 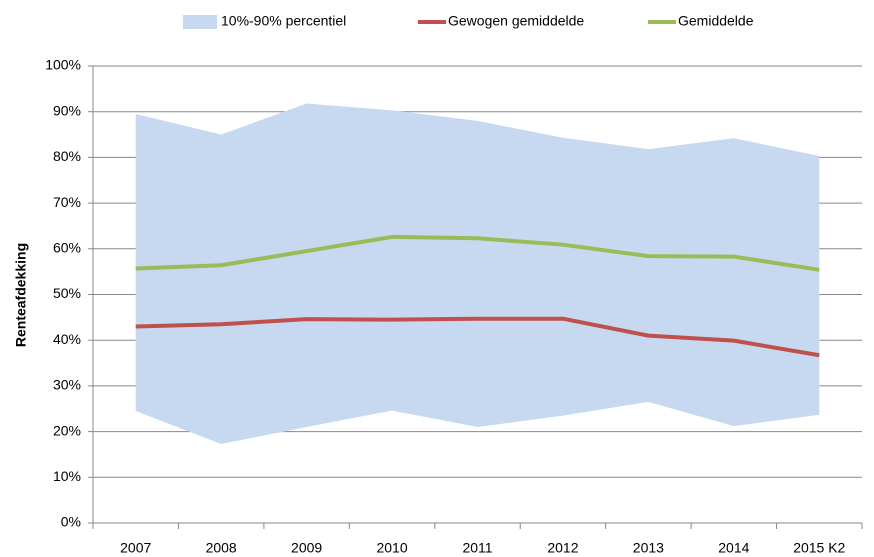 I want to click on legend-label: 10%-90% percentiel, so click(x=283, y=21).